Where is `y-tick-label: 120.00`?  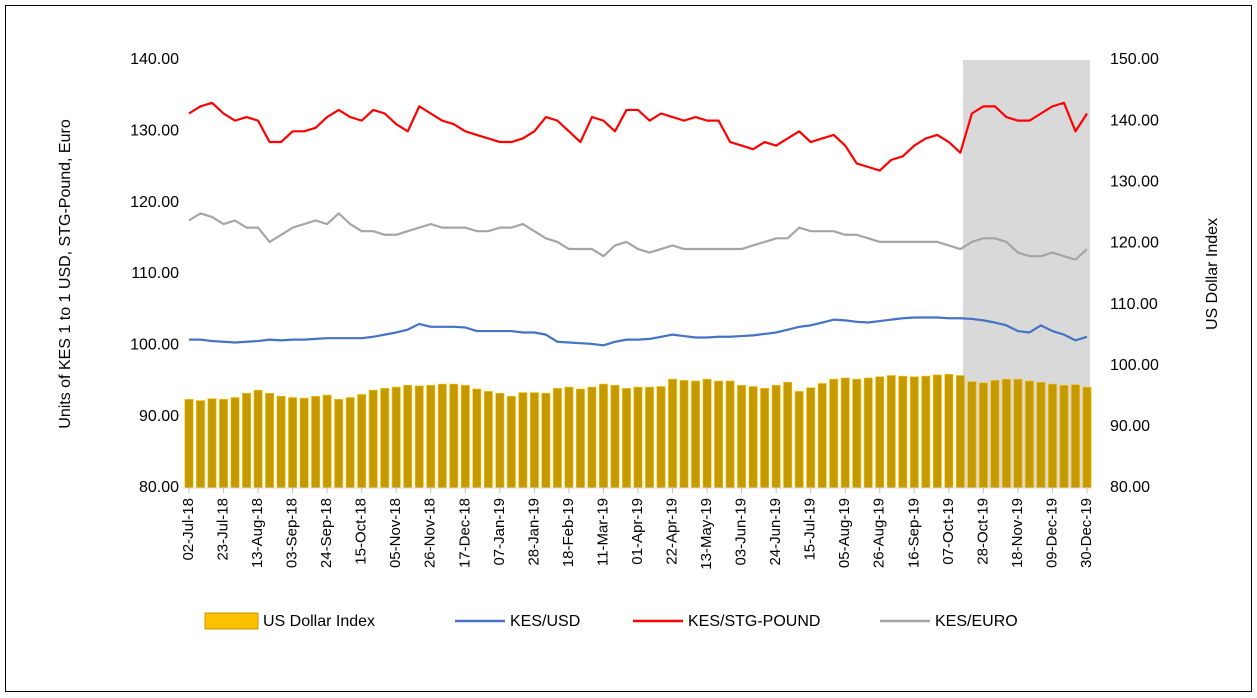
y-tick-label: 120.00 is located at coordinates (154, 202).